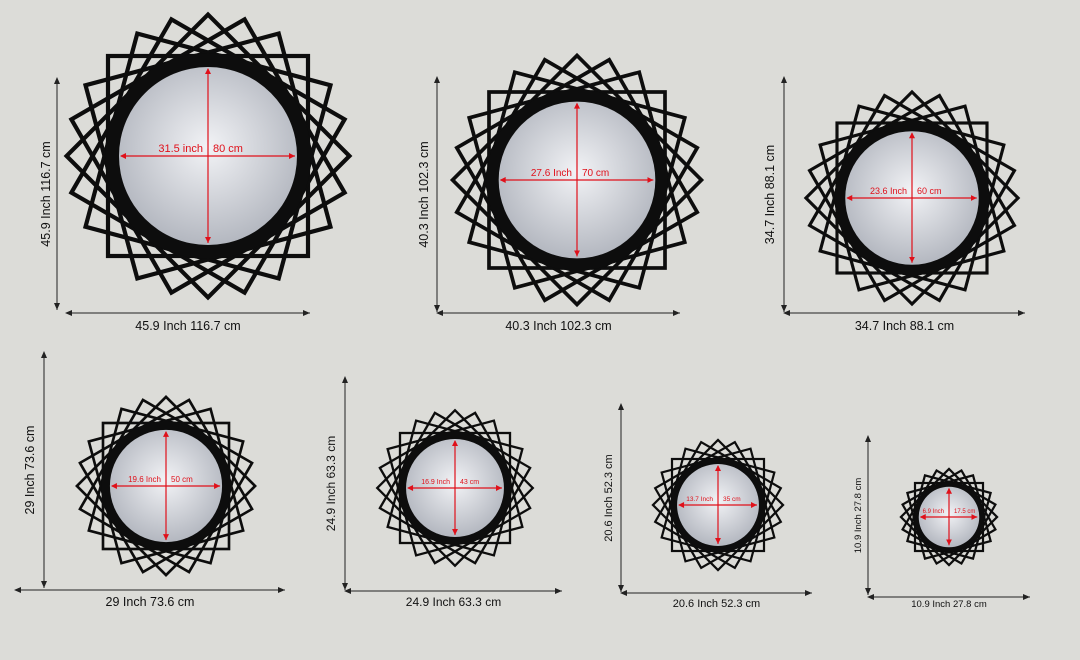 Image resolution: width=1080 pixels, height=660 pixels. What do you see at coordinates (858, 516) in the screenshot?
I see `height-label: 10.9 Inch 27.8 cm` at bounding box center [858, 516].